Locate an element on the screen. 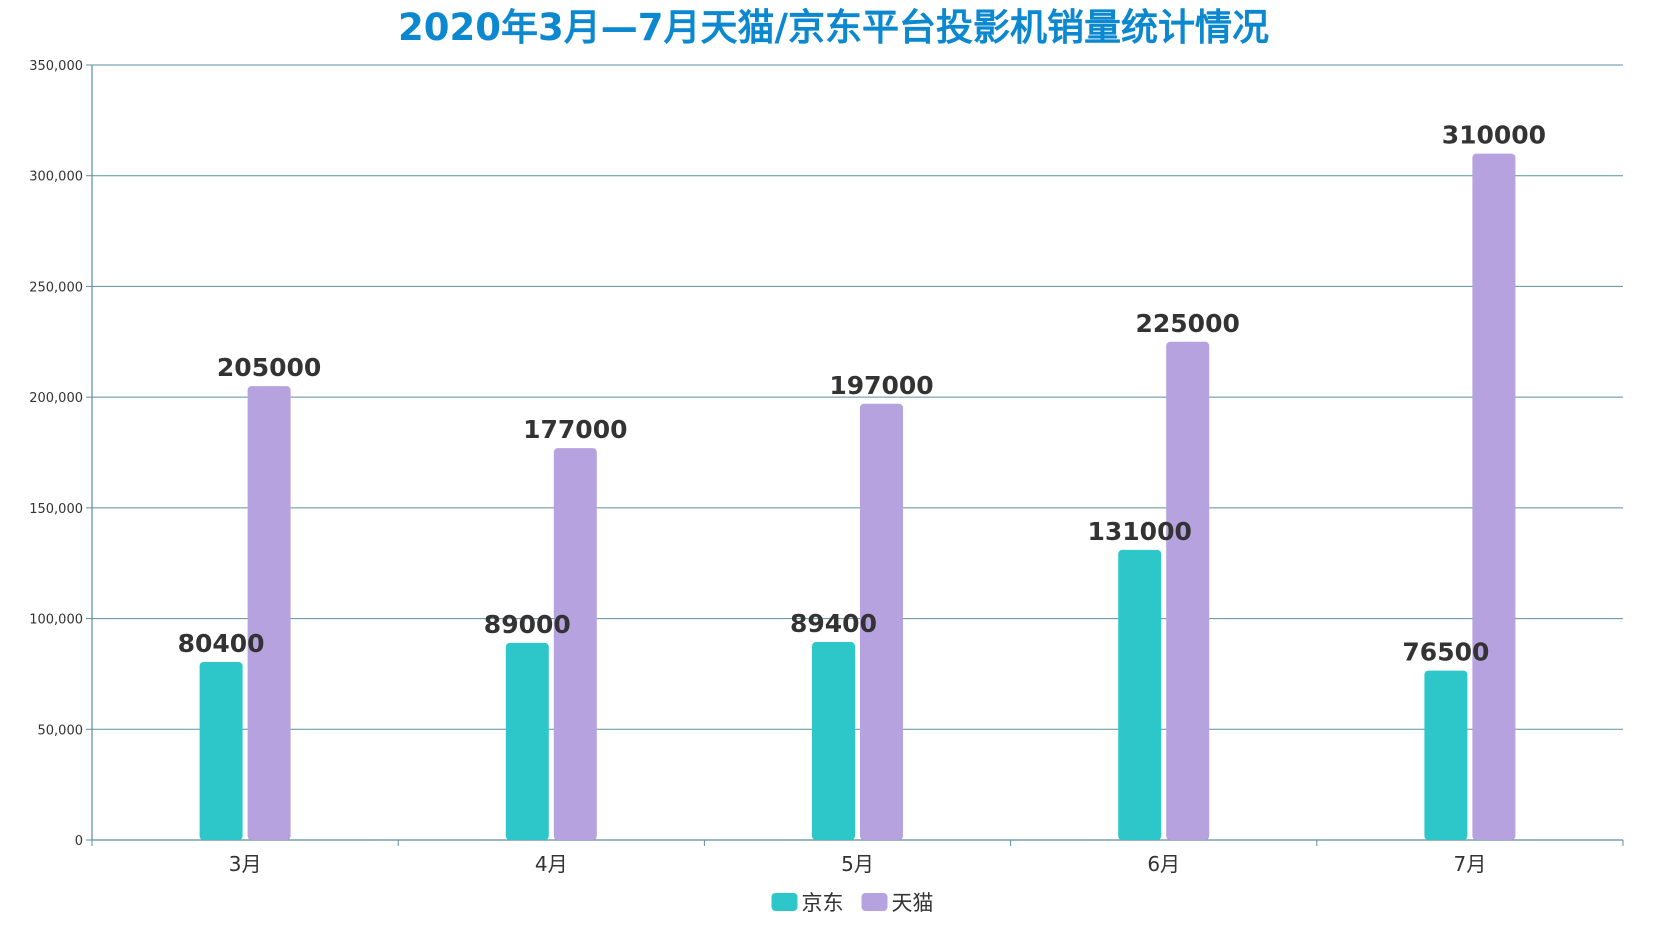 This screenshot has width=1667, height=925. x-tick-label: 4月 is located at coordinates (551, 864).